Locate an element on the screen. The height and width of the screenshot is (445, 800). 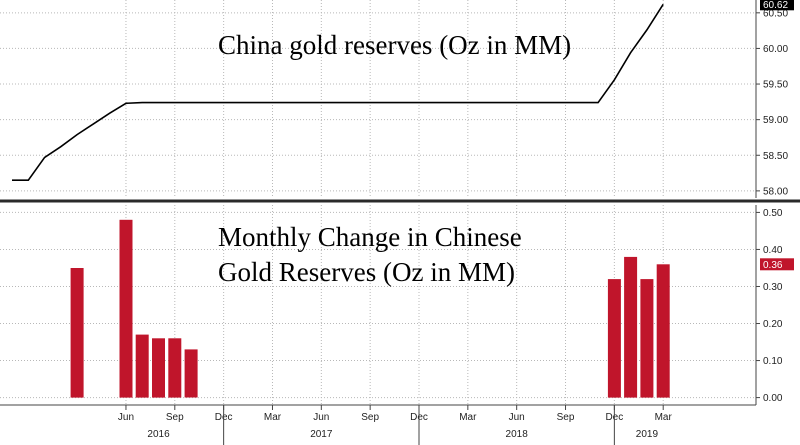
bottom-chart-title-line-2: Gold Reserves (Oz in MM) is located at coordinates (366, 272).